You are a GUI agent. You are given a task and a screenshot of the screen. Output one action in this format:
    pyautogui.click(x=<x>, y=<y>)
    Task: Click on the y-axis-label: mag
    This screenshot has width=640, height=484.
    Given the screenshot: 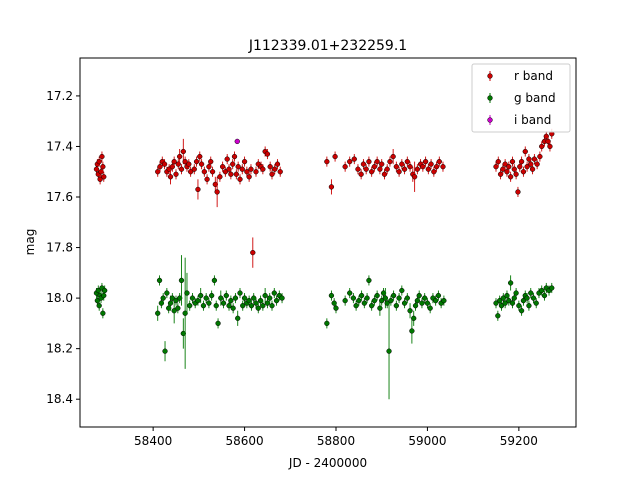 What is the action you would take?
    pyautogui.click(x=30, y=242)
    